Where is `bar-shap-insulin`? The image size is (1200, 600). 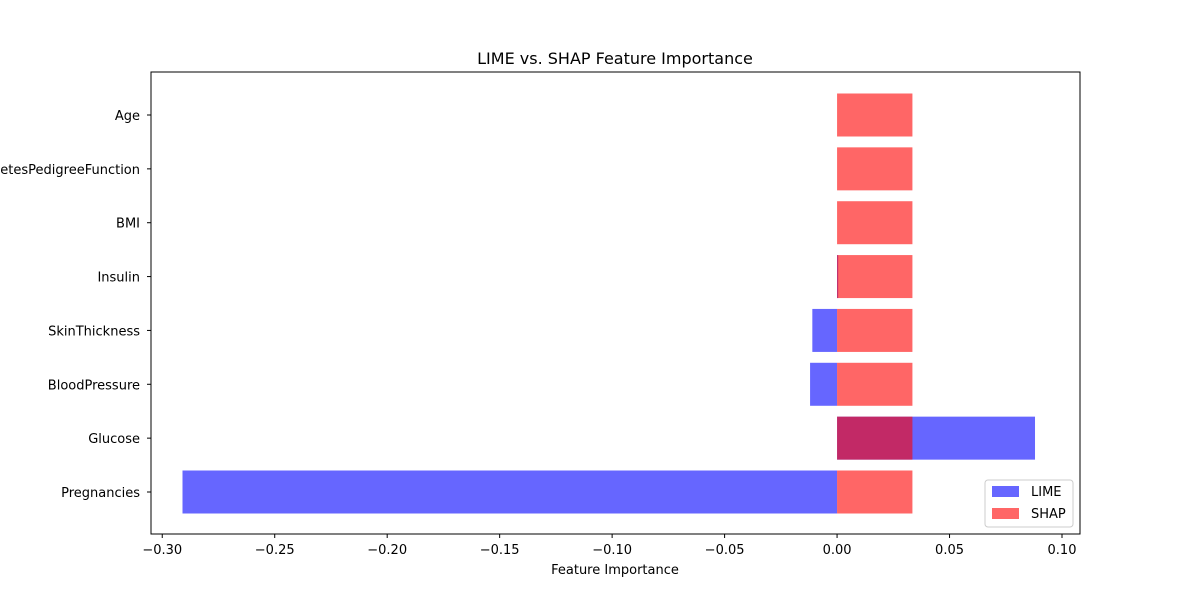 bar-shap-insulin is located at coordinates (875, 277).